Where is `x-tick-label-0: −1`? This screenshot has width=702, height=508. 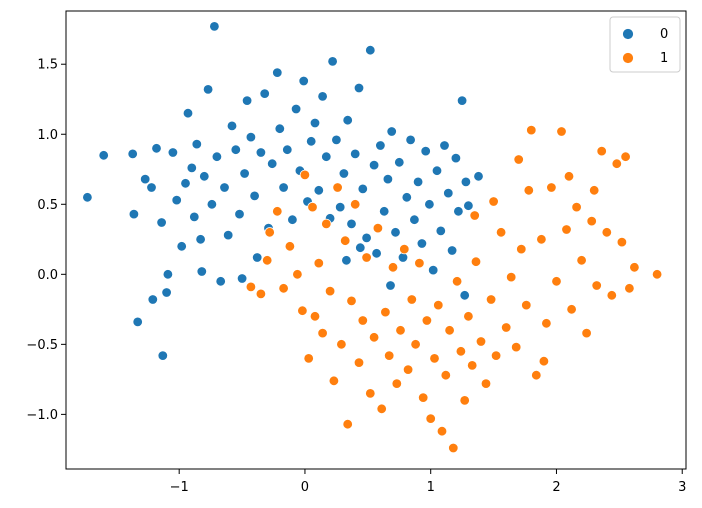 x-tick-label-0: −1 is located at coordinates (179, 487).